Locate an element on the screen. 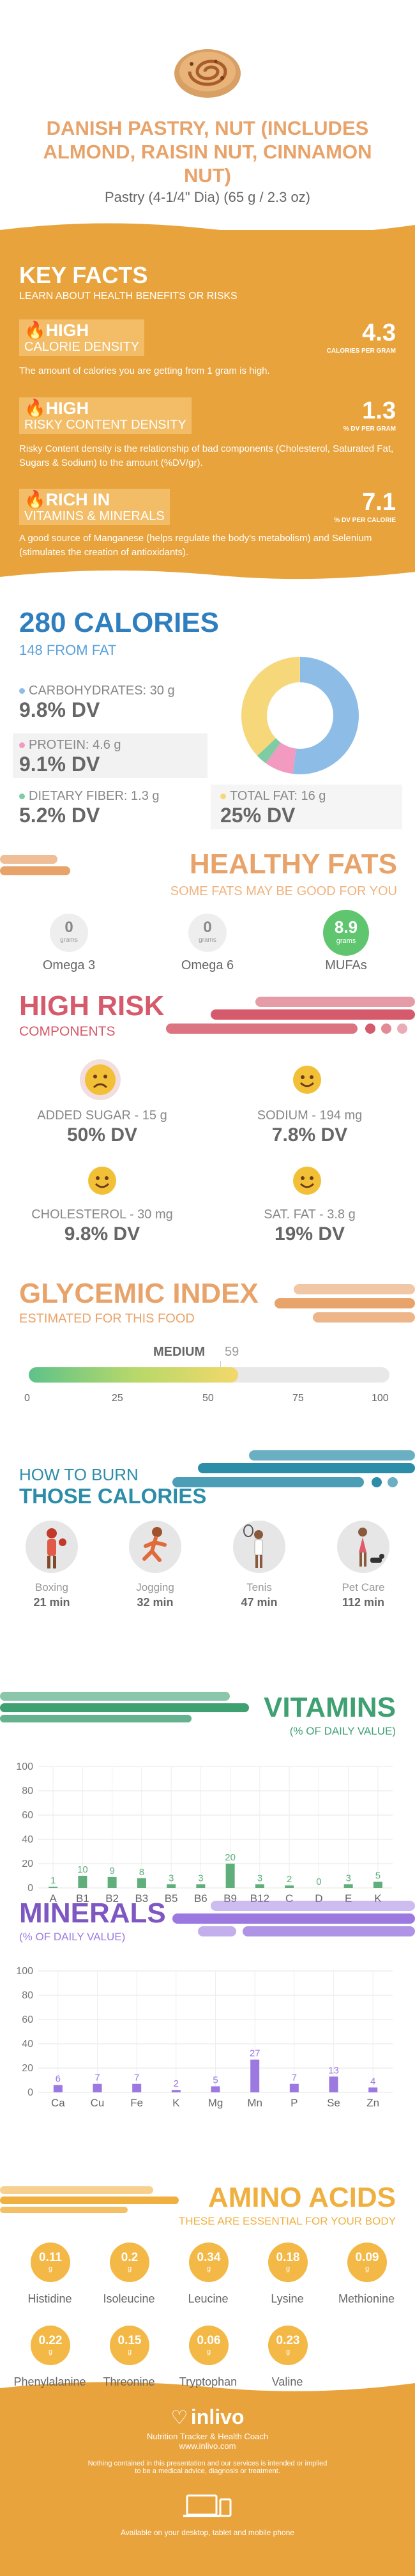  vitamin-bar-K is located at coordinates (377, 1885).